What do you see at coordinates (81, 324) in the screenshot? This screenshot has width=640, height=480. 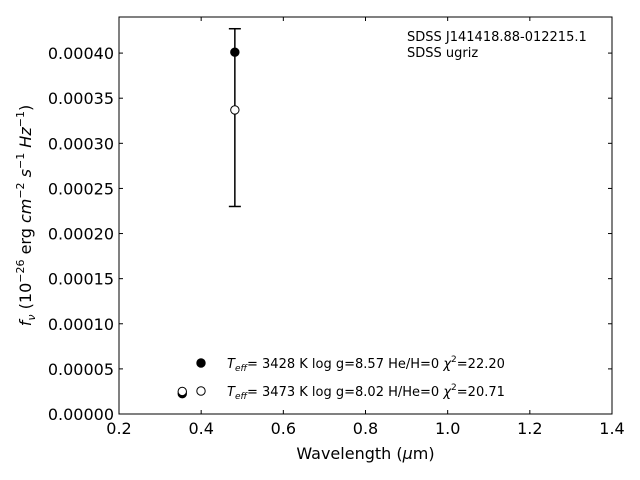 I see `y-tick-label-2: 0.00010` at bounding box center [81, 324].